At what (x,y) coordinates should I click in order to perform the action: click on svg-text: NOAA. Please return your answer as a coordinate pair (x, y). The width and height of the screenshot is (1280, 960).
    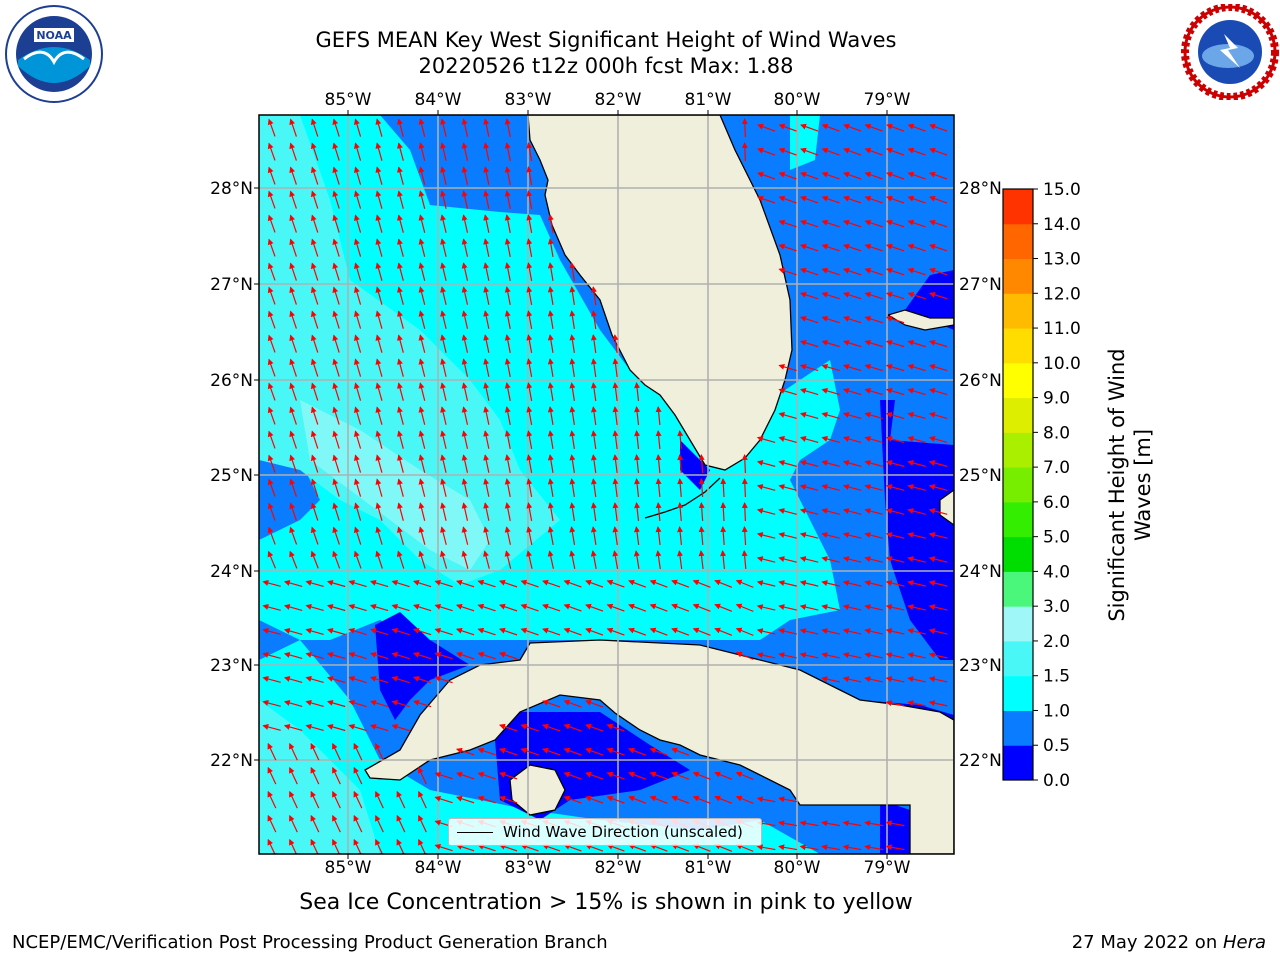
    Looking at the image, I should click on (54, 35).